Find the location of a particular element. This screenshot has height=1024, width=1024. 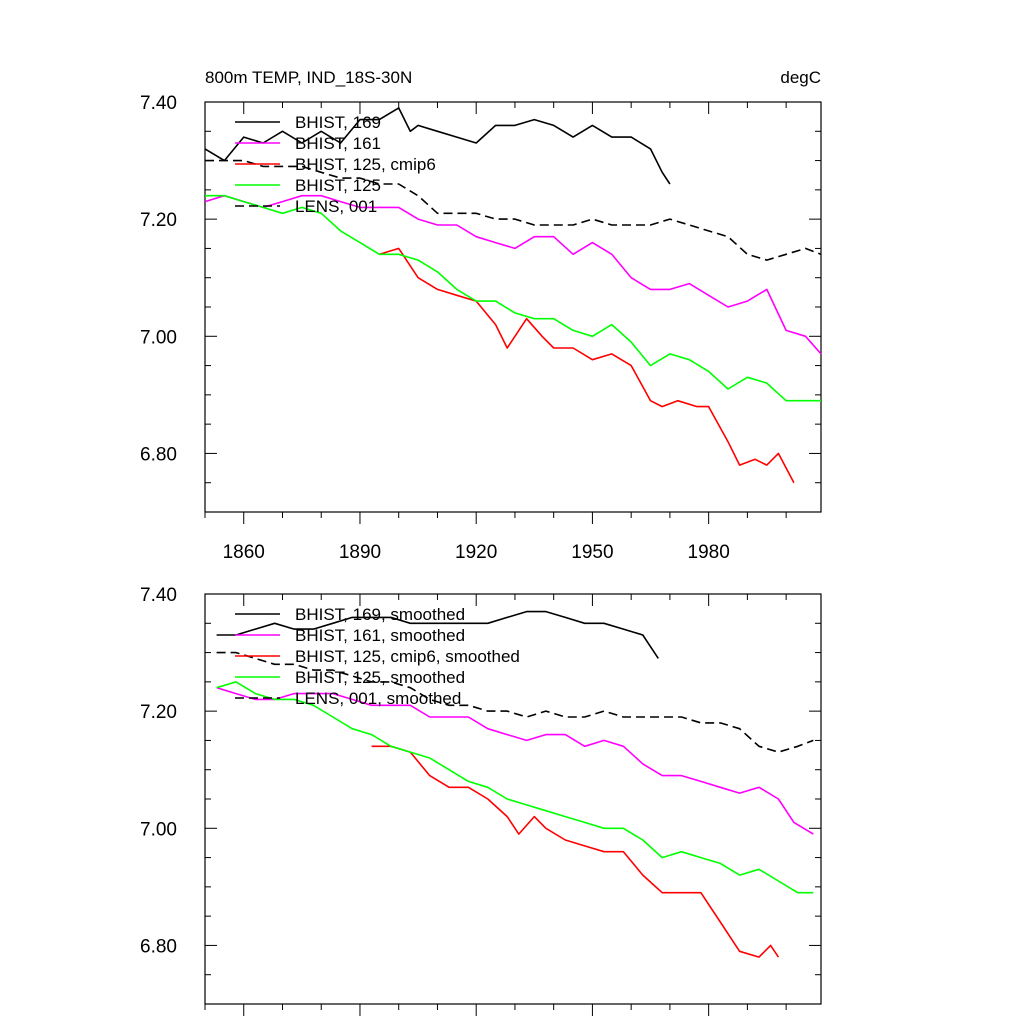

x-tick-label: 1950 is located at coordinates (592, 552).